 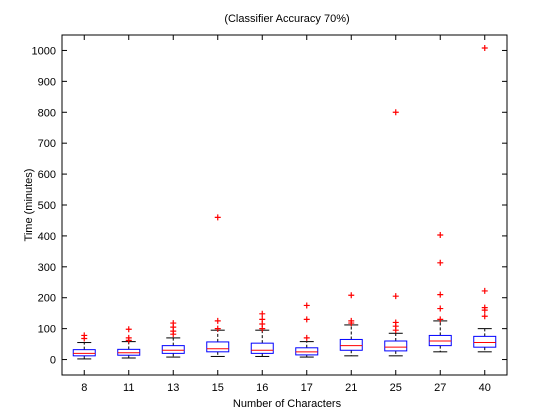 What do you see at coordinates (287, 404) in the screenshot?
I see `x-axis-label: Number of Characters` at bounding box center [287, 404].